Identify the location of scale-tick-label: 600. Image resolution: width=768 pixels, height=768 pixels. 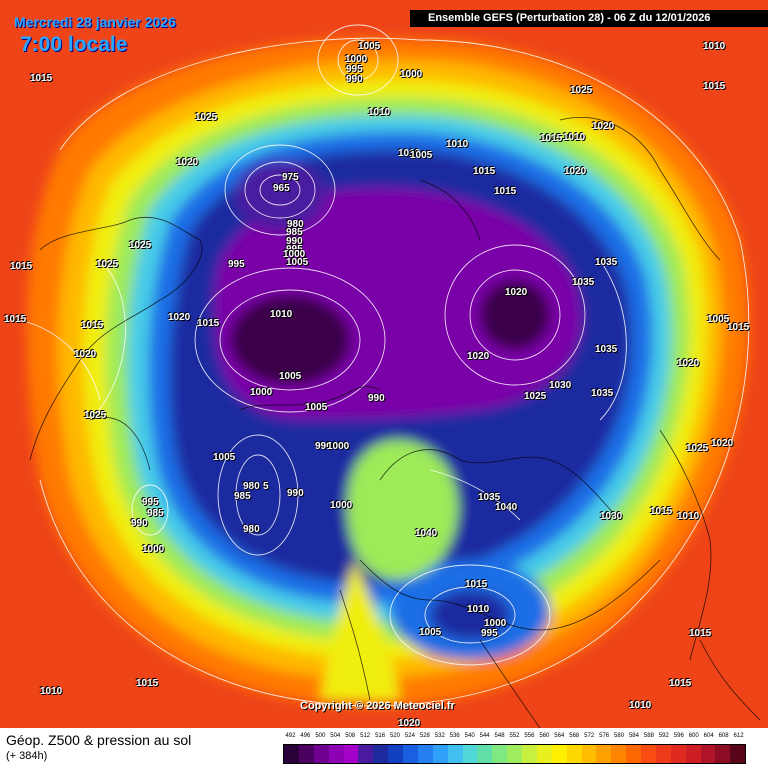
(693, 736).